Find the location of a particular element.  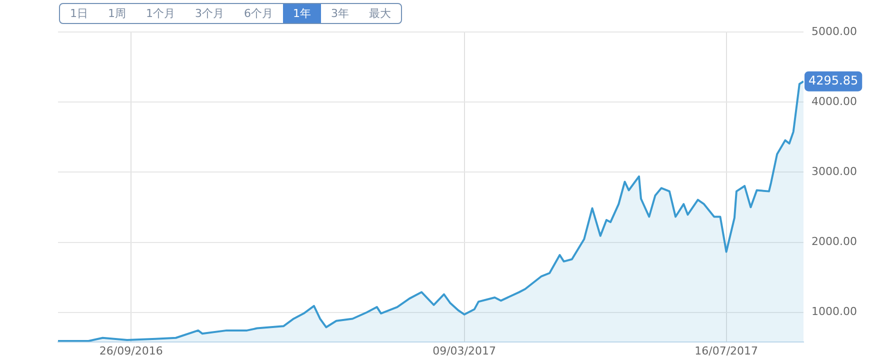

x-tick-label: 16/07/2017 is located at coordinates (726, 351).